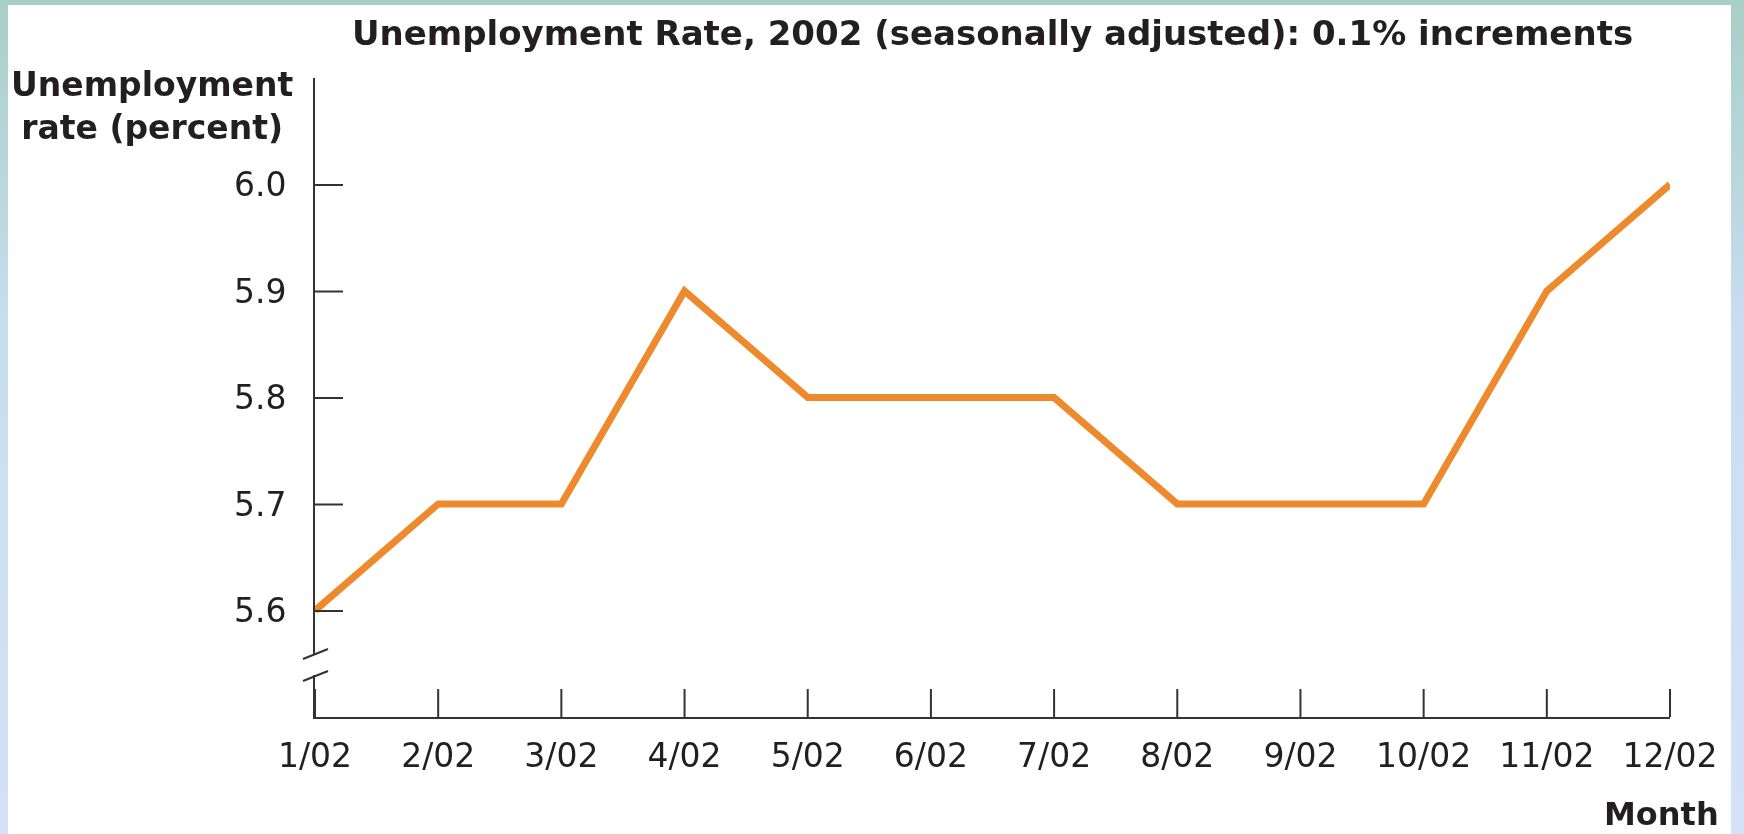 Image resolution: width=1744 pixels, height=834 pixels. Describe the element at coordinates (1424, 755) in the screenshot. I see `x-tick-label: 10/02` at that location.